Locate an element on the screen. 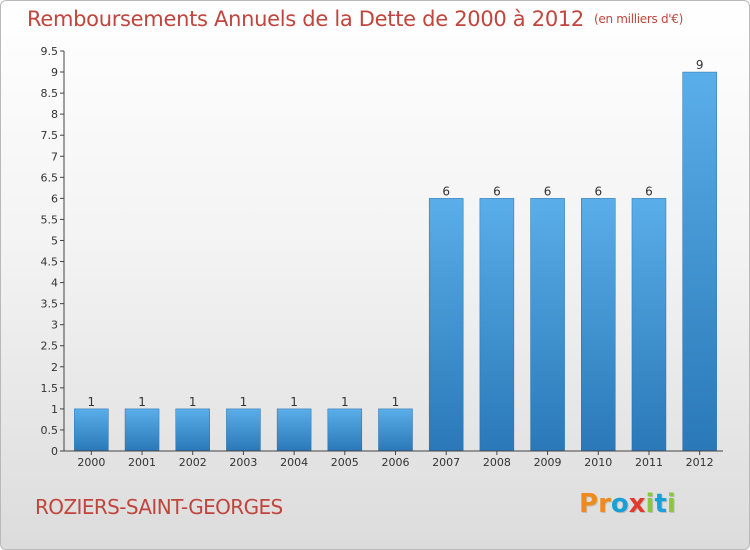 The image size is (750, 550). logo-letter: x is located at coordinates (637, 504).